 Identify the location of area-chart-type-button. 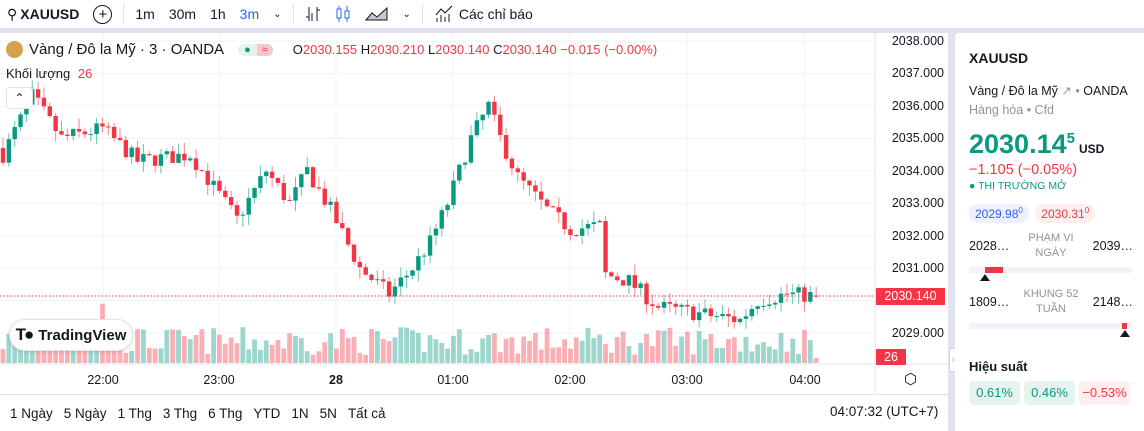
(377, 14).